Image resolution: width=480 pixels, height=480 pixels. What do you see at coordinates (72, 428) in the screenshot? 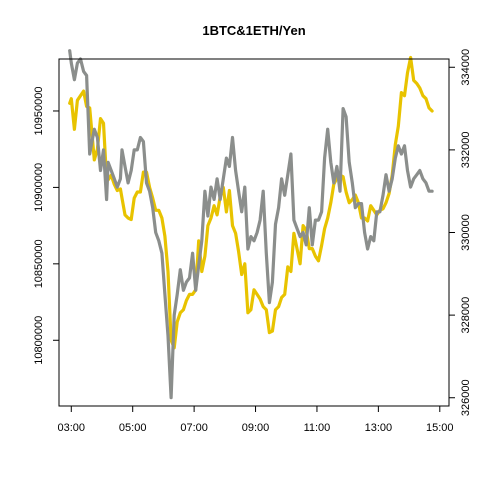
I see `x-tick-label: 03:00` at bounding box center [72, 428].